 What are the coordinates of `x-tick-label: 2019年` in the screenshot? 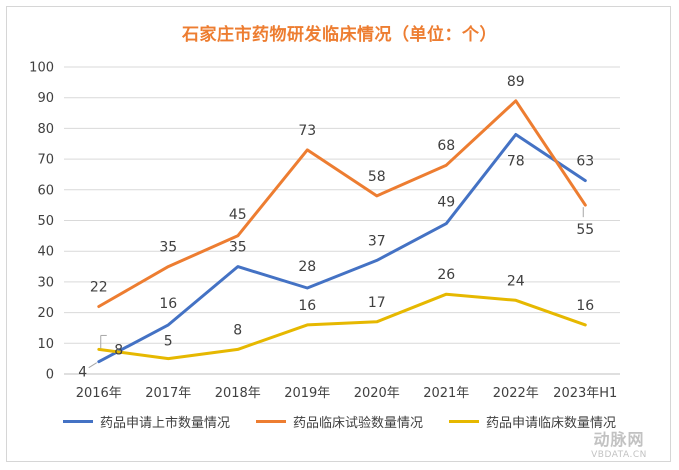 It's located at (307, 393).